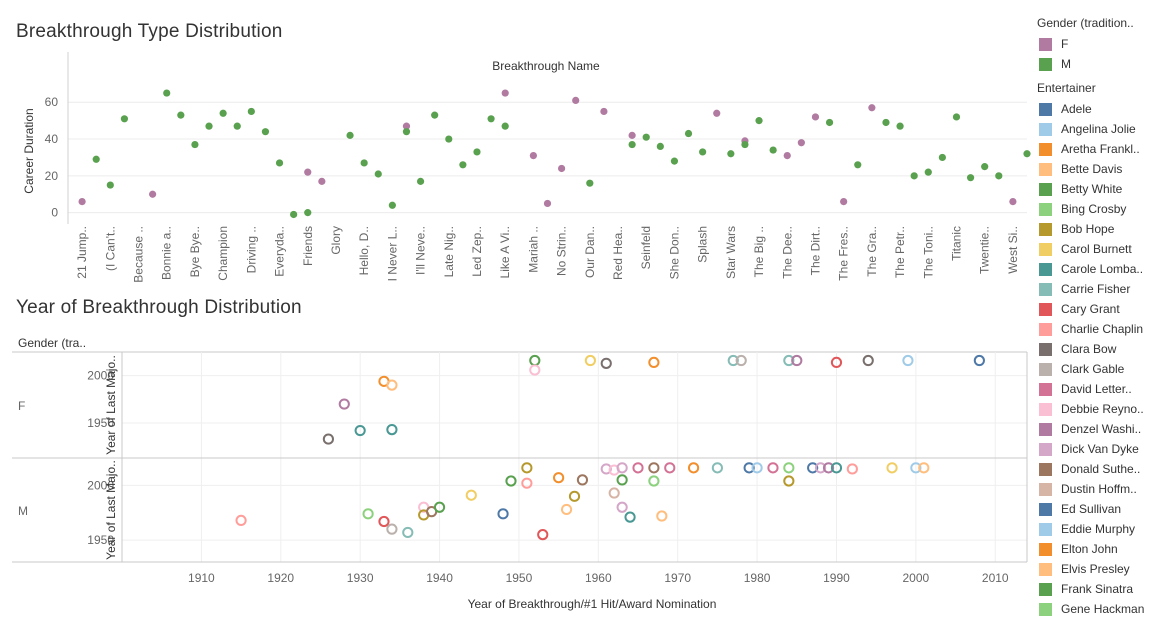 The image size is (1154, 631). Describe the element at coordinates (1095, 289) in the screenshot. I see `legend-item: Carrie Fisher` at that location.